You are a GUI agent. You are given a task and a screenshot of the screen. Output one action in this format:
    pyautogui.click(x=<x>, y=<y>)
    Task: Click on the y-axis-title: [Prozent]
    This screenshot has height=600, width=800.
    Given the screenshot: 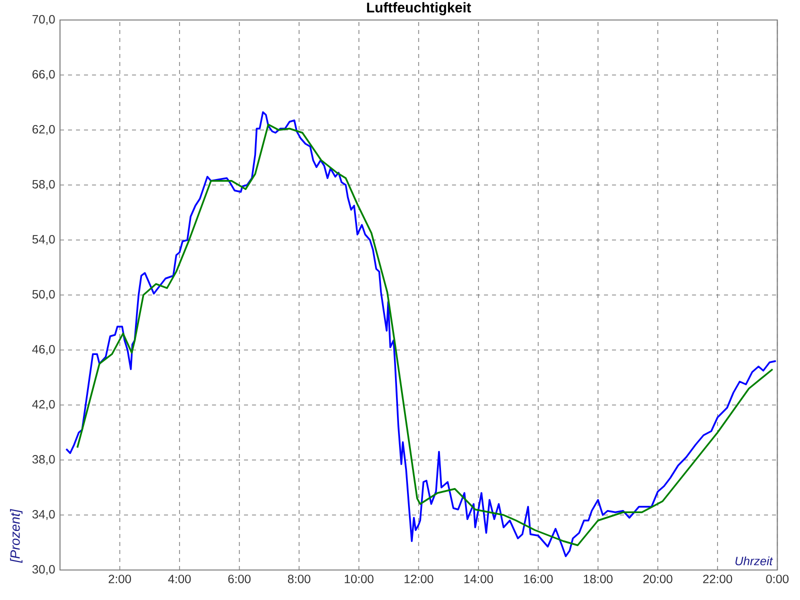 What is the action you would take?
    pyautogui.click(x=16, y=536)
    